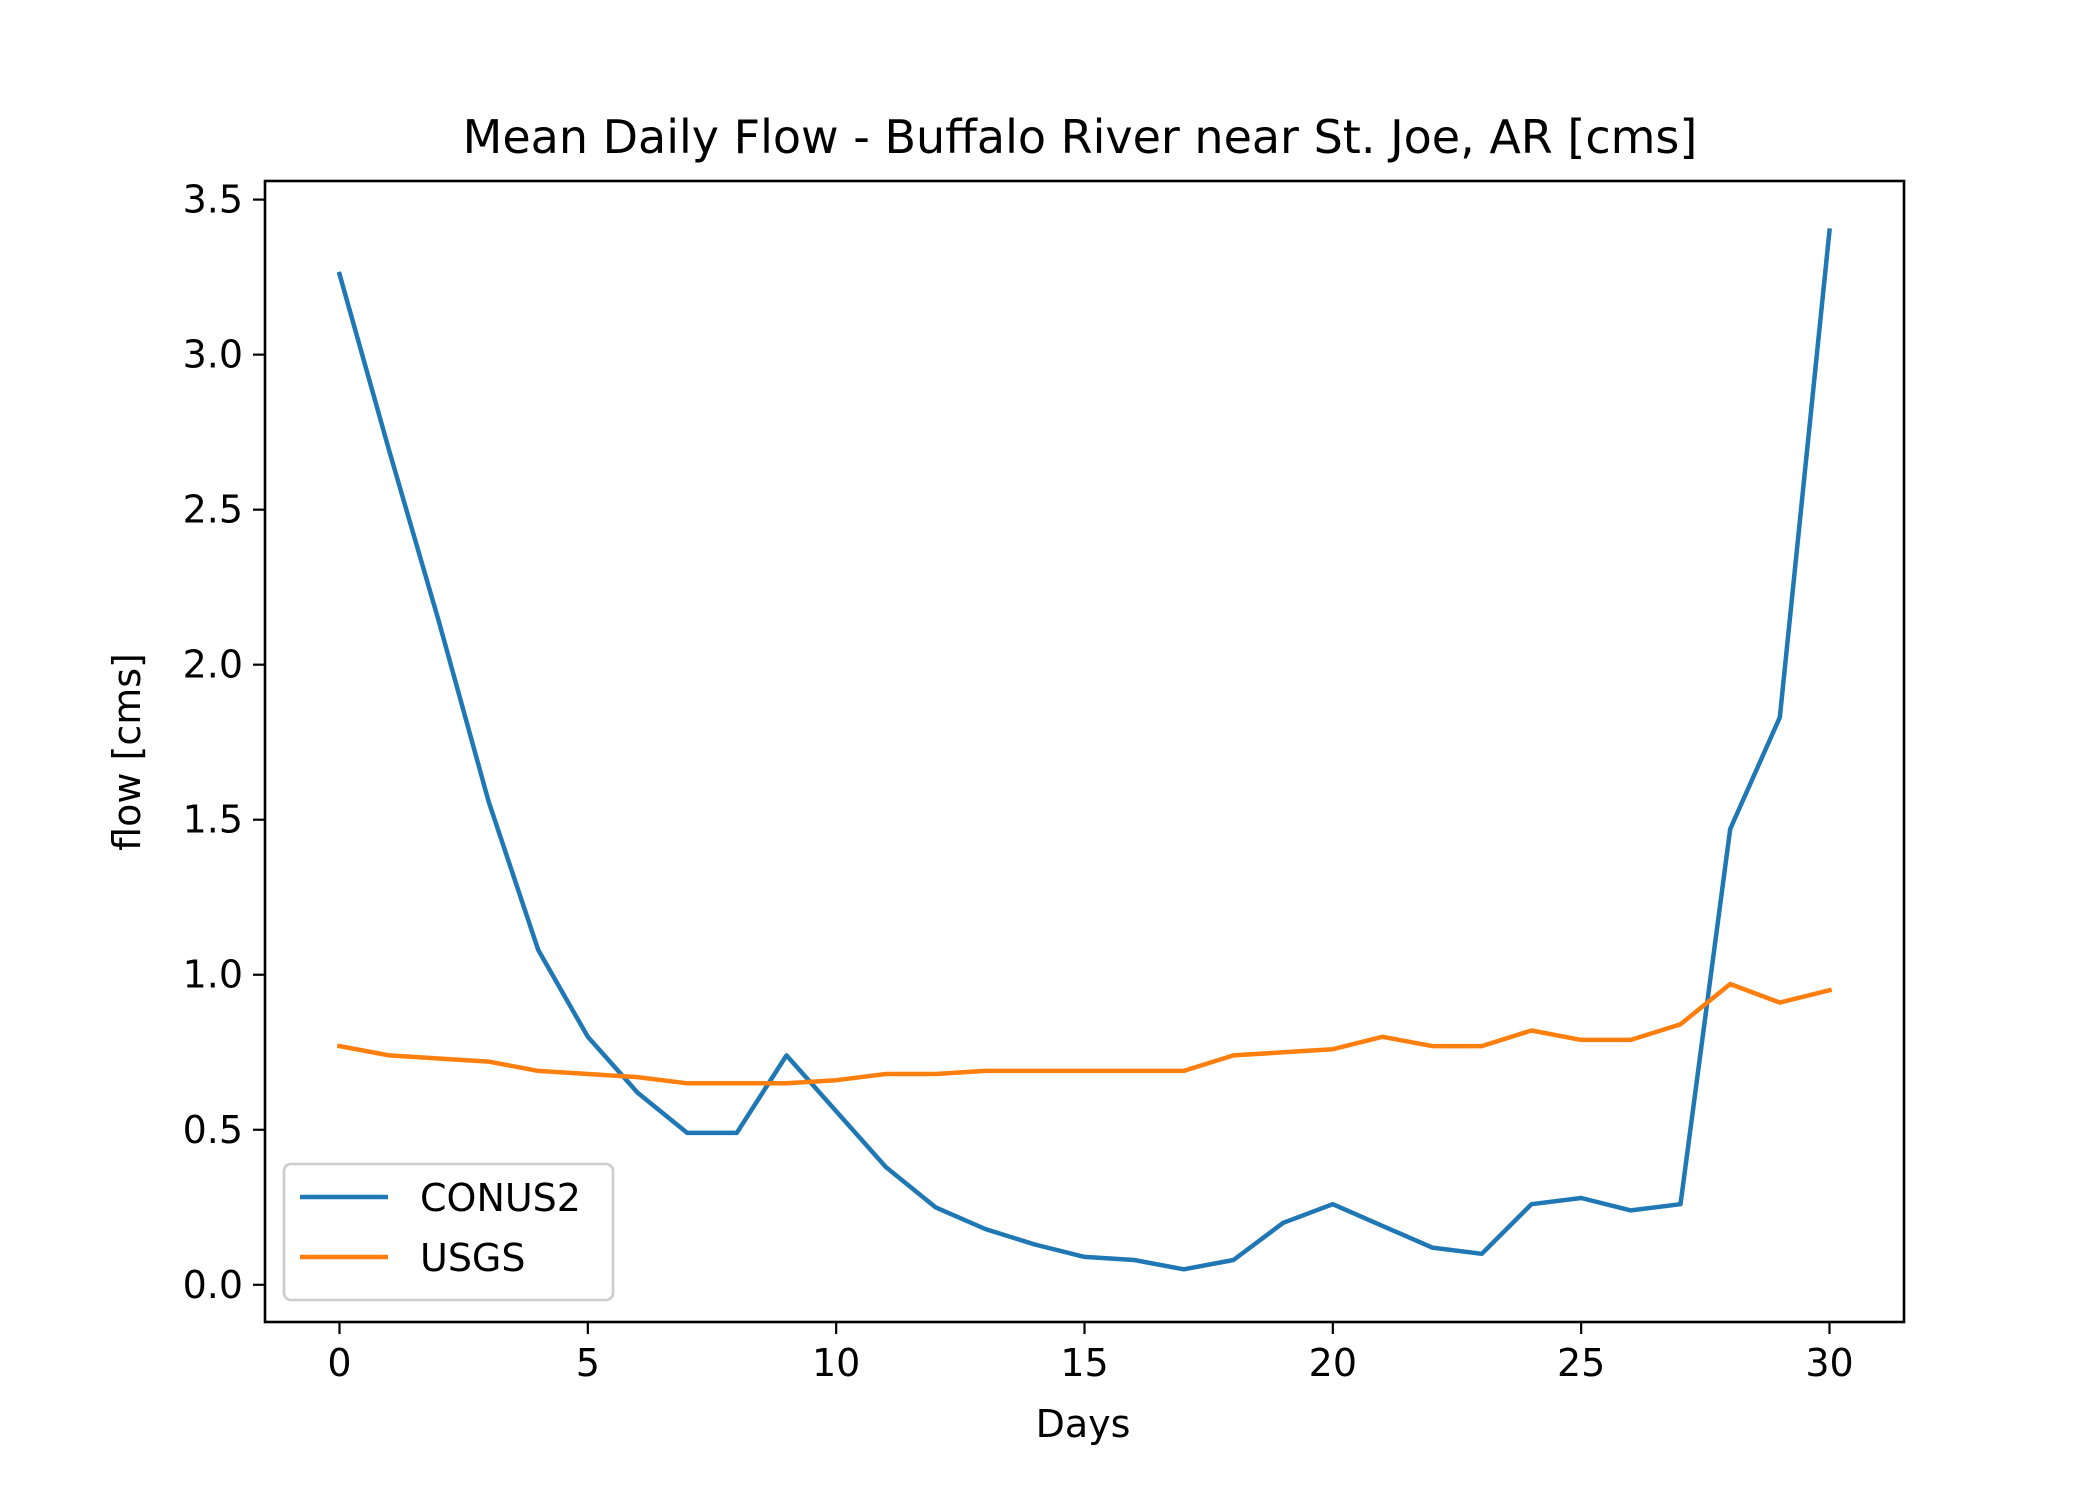 This screenshot has height=1500, width=2100. I want to click on x-tick-label: 5, so click(588, 1363).